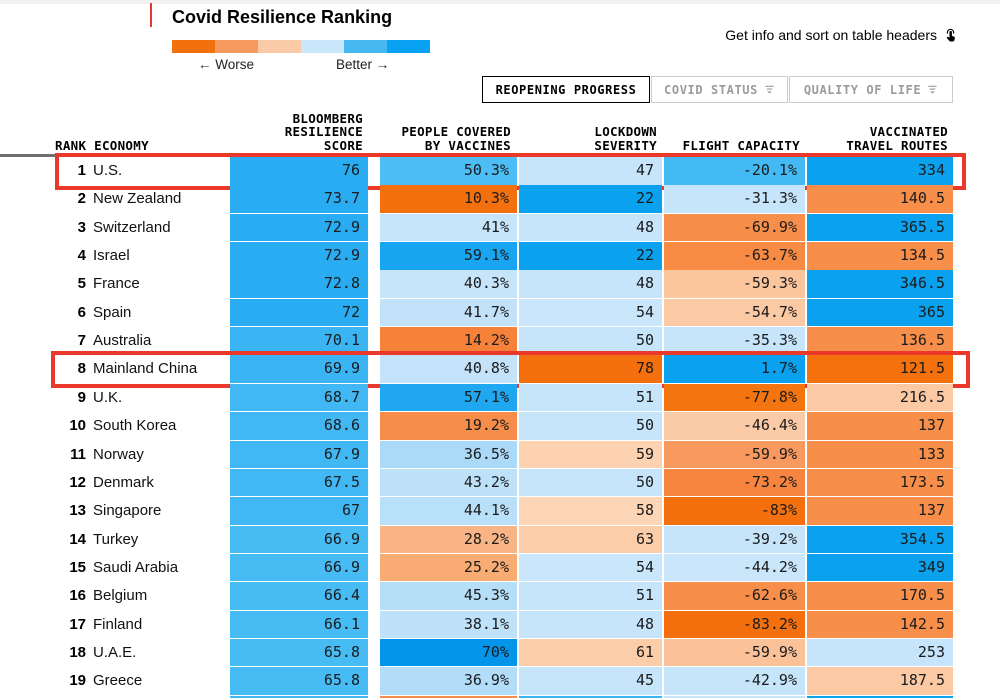 Image resolution: width=1000 pixels, height=698 pixels. Describe the element at coordinates (456, 138) in the screenshot. I see `header-people-covered: PEOPLE COVERED BY VACCINES` at that location.